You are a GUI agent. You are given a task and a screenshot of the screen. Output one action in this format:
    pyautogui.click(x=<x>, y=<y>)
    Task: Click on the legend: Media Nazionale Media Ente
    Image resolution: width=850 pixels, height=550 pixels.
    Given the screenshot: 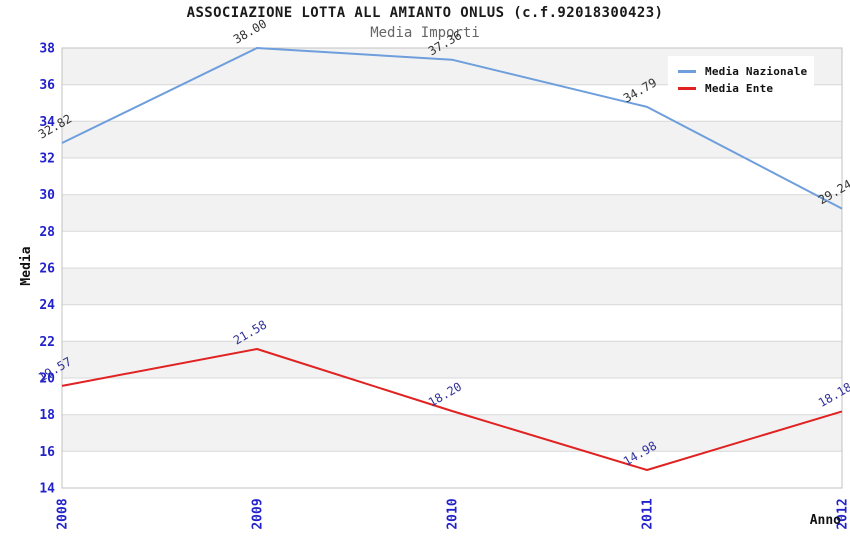 What is the action you would take?
    pyautogui.click(x=741, y=79)
    